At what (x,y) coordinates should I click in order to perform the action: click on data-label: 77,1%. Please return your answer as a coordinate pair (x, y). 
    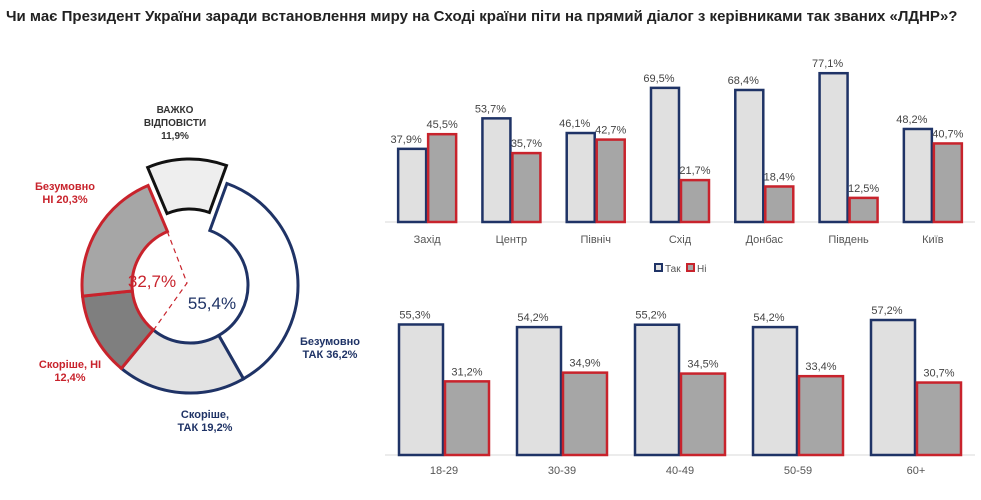
    Looking at the image, I should click on (827, 64).